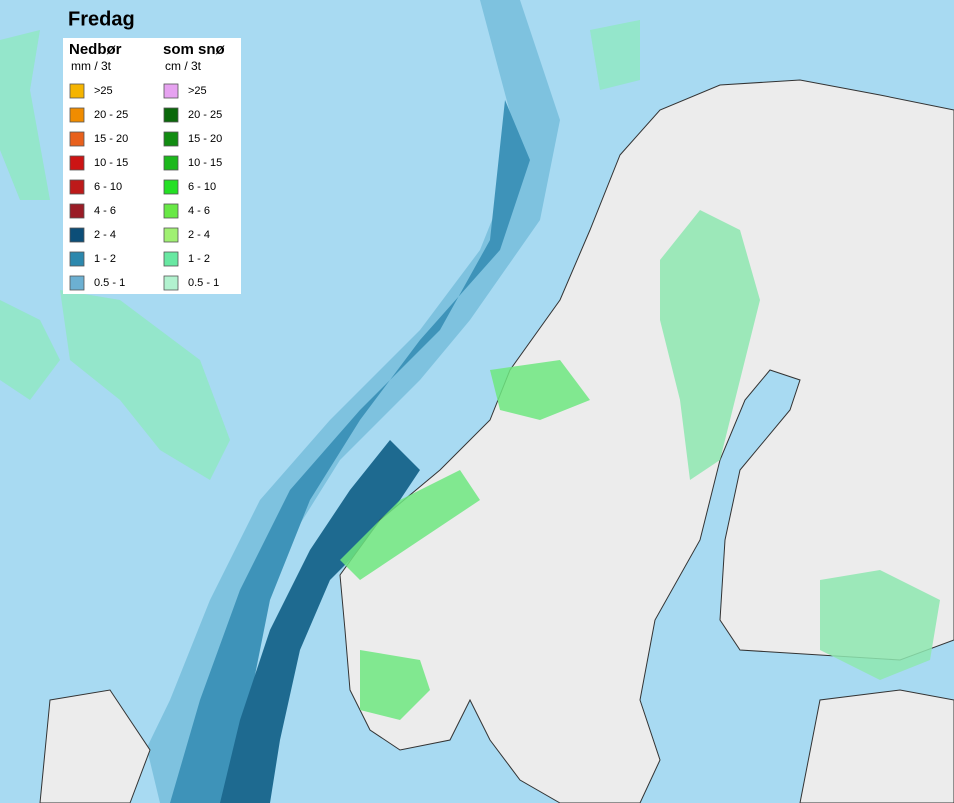 The image size is (954, 803). I want to click on land-scotland, so click(95, 746).